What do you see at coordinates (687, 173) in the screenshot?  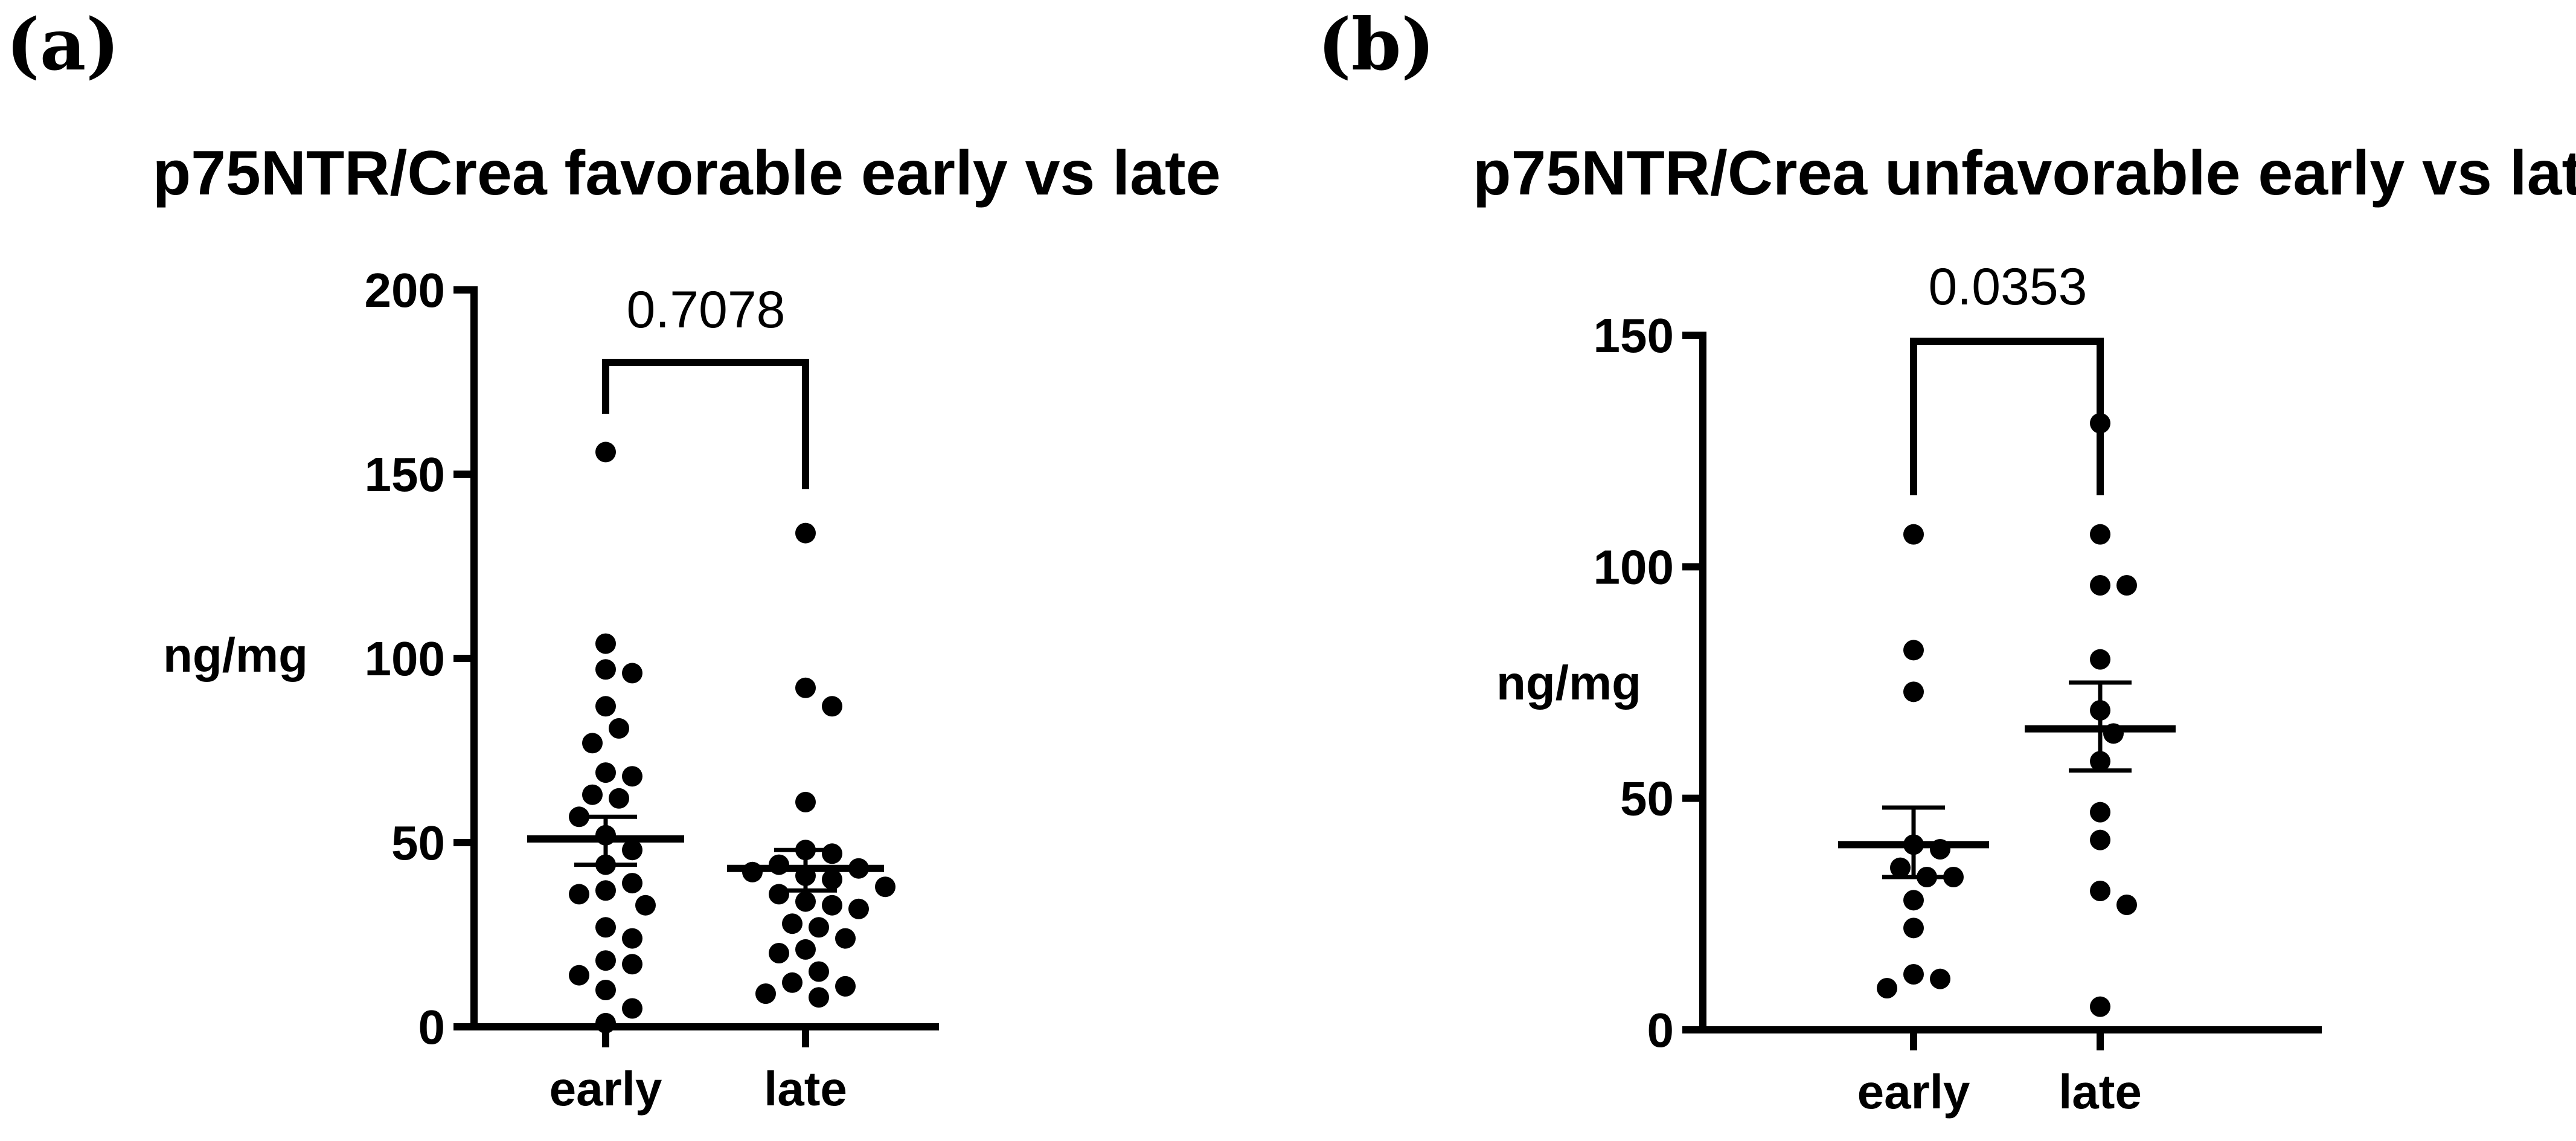 I see `panel-a-title: p75NTR/Crea favorable early vs late` at bounding box center [687, 173].